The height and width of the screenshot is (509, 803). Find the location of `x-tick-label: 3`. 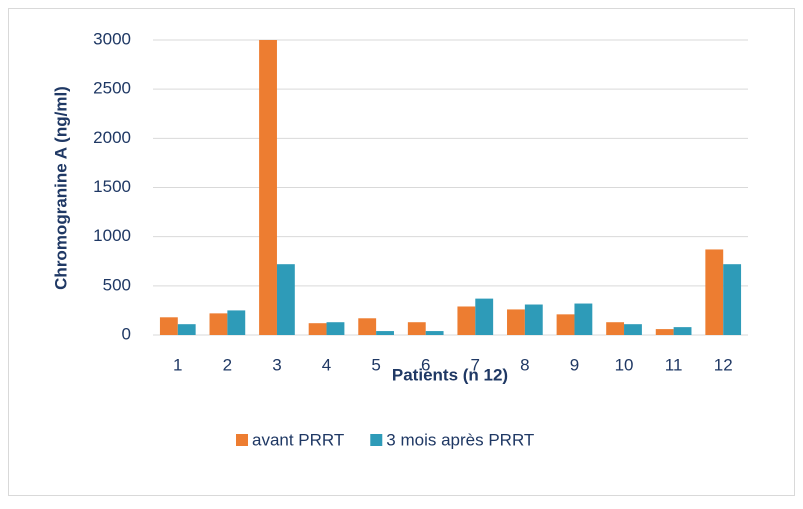

x-tick-label: 3 is located at coordinates (276, 364).